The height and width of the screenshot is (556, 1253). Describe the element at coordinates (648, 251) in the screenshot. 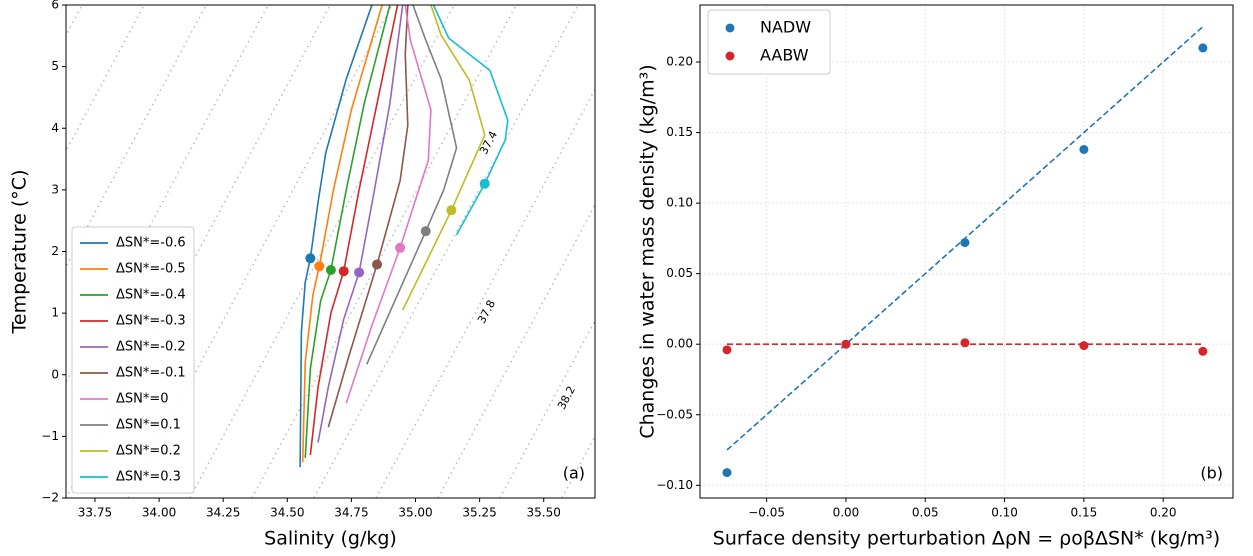

I see `y-axis-label: Changes in water mass density (kg/m³)` at that location.